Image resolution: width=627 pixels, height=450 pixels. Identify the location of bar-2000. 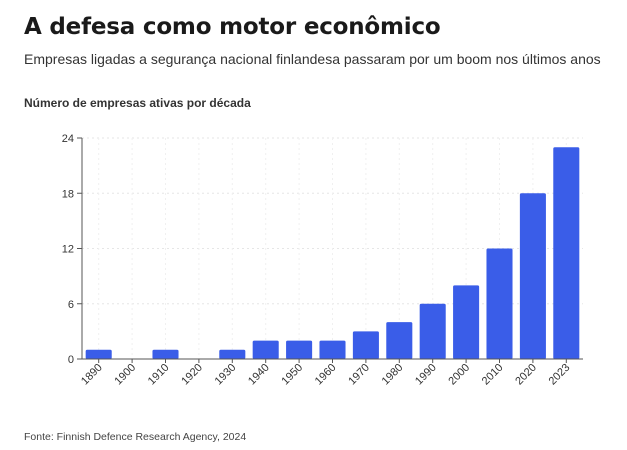
(466, 322).